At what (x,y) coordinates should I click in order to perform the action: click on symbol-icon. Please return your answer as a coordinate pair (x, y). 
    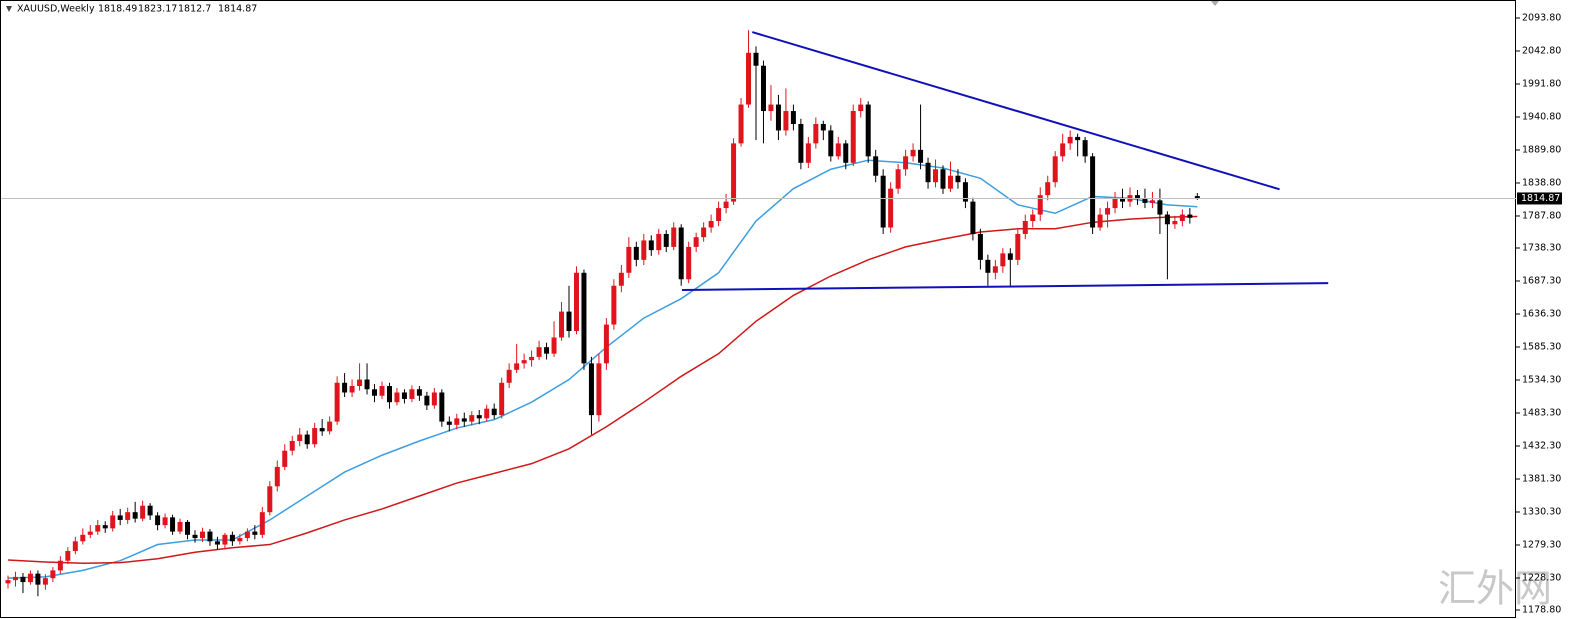
    Looking at the image, I should click on (9, 9).